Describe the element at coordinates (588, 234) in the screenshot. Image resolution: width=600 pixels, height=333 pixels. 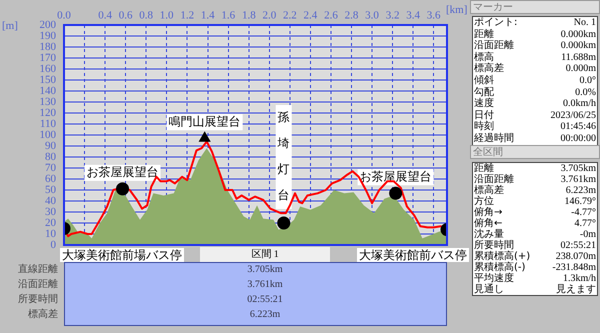
I see `text: -0m` at that location.